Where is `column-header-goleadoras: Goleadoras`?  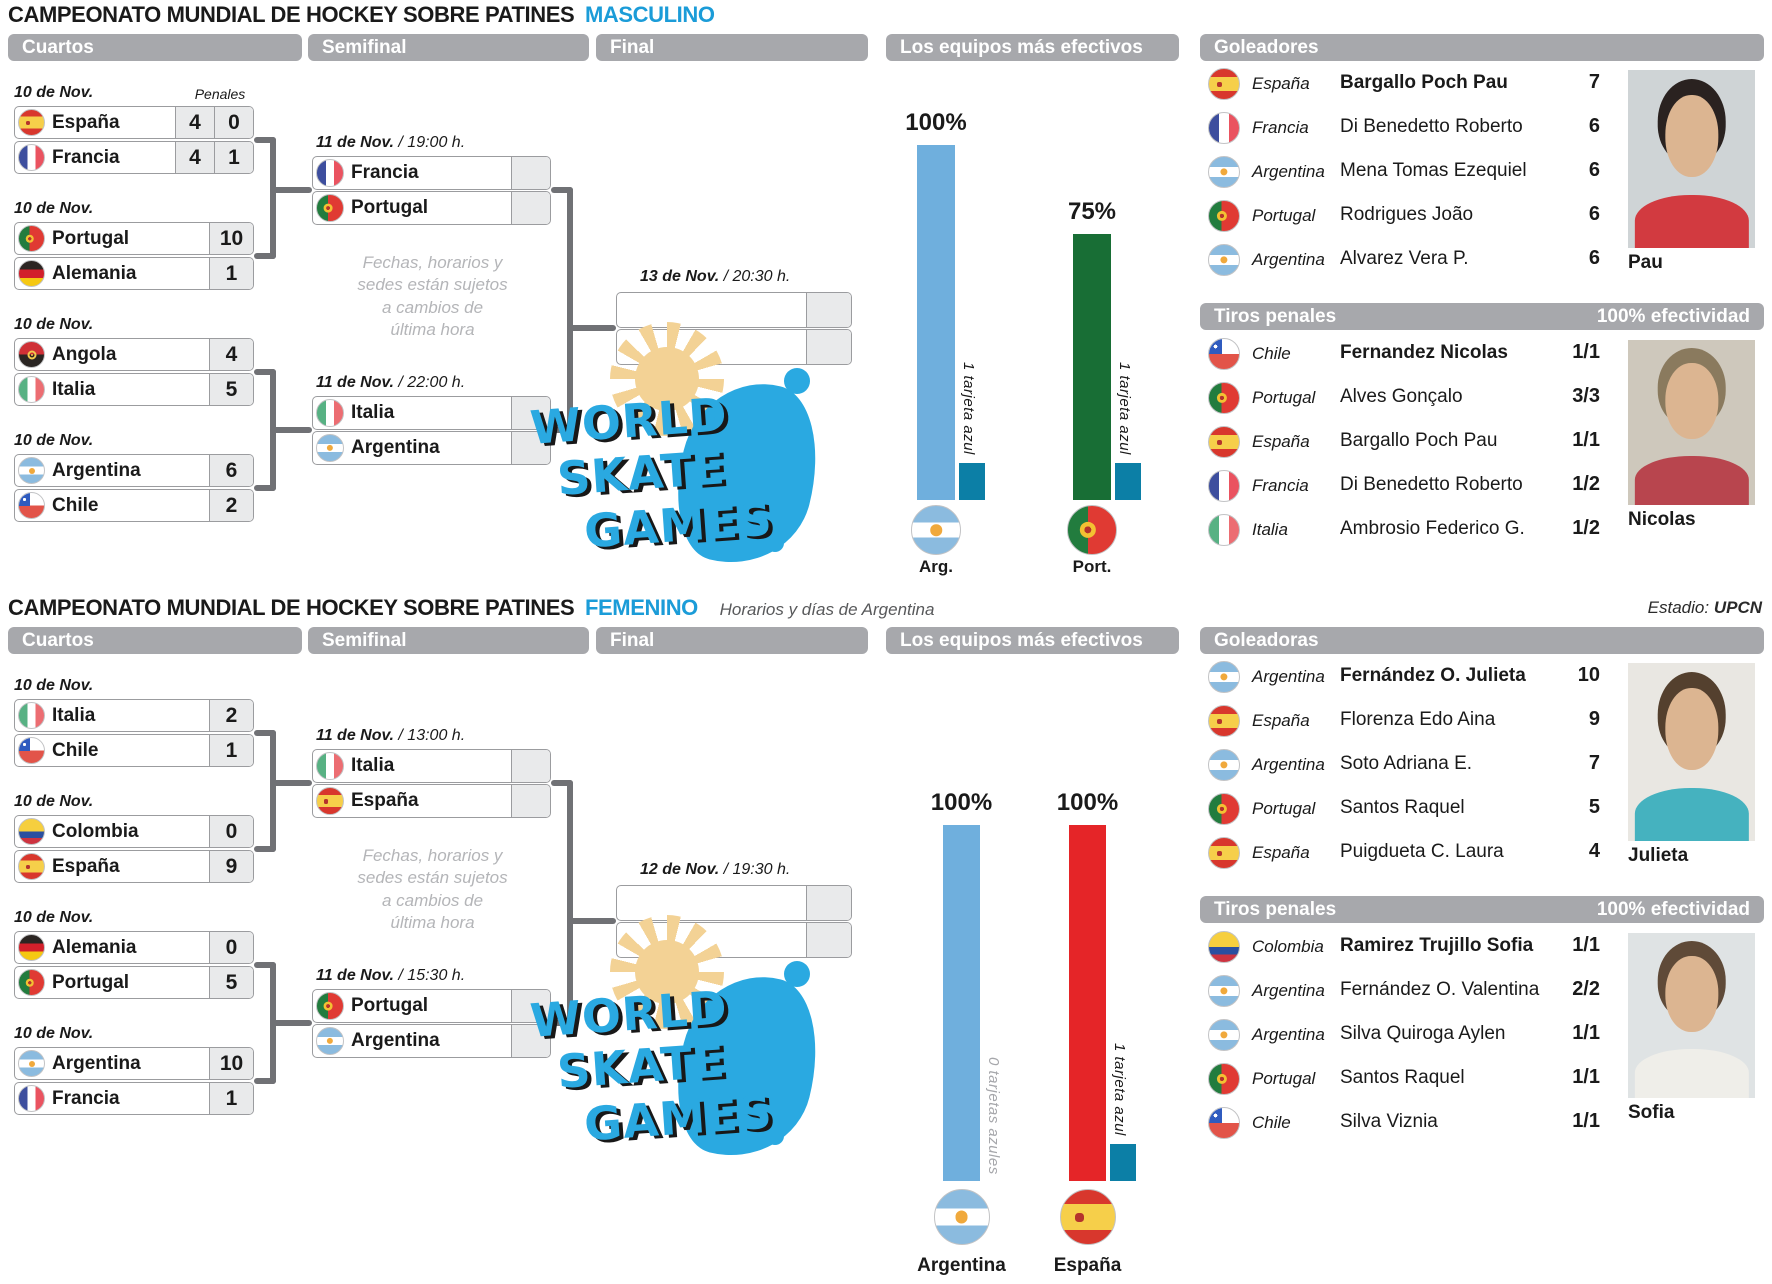
column-header-goleadoras: Goleadoras is located at coordinates (1482, 640).